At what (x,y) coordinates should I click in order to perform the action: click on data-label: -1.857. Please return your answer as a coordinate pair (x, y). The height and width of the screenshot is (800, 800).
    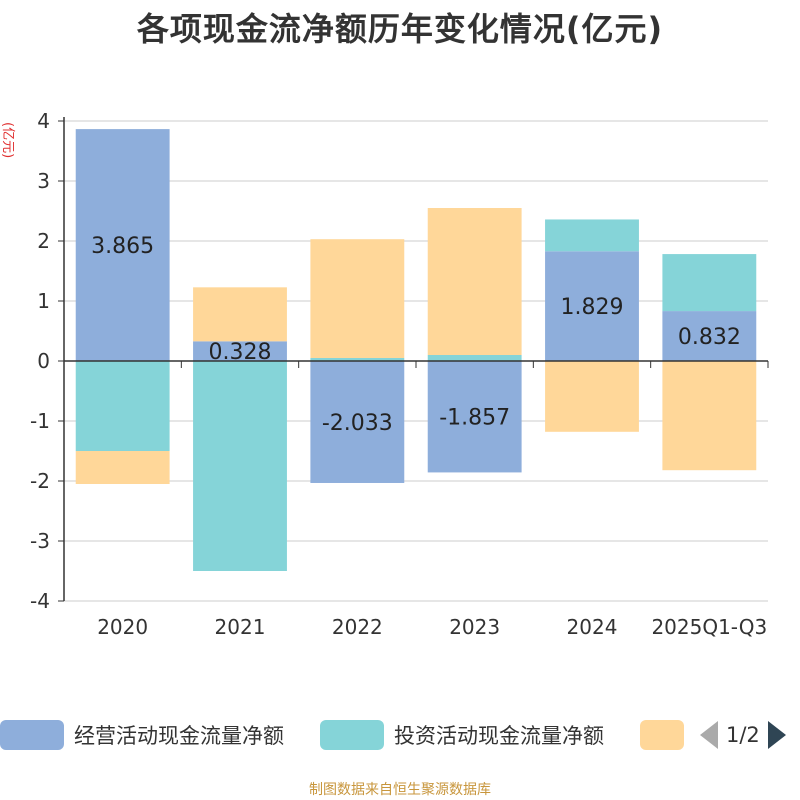
    Looking at the image, I should click on (474, 418).